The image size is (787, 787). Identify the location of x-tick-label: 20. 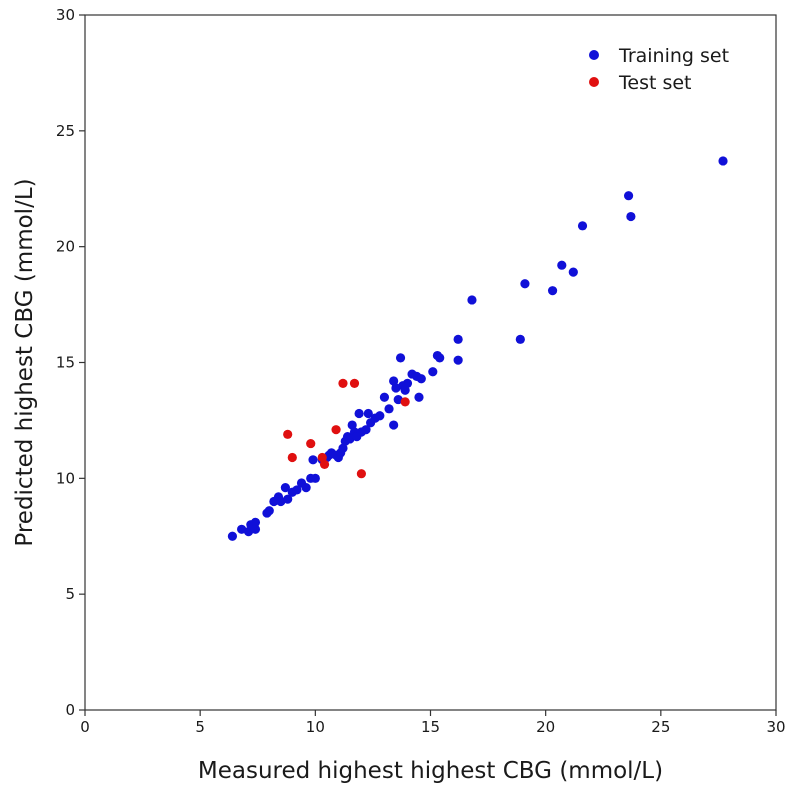
(545, 727).